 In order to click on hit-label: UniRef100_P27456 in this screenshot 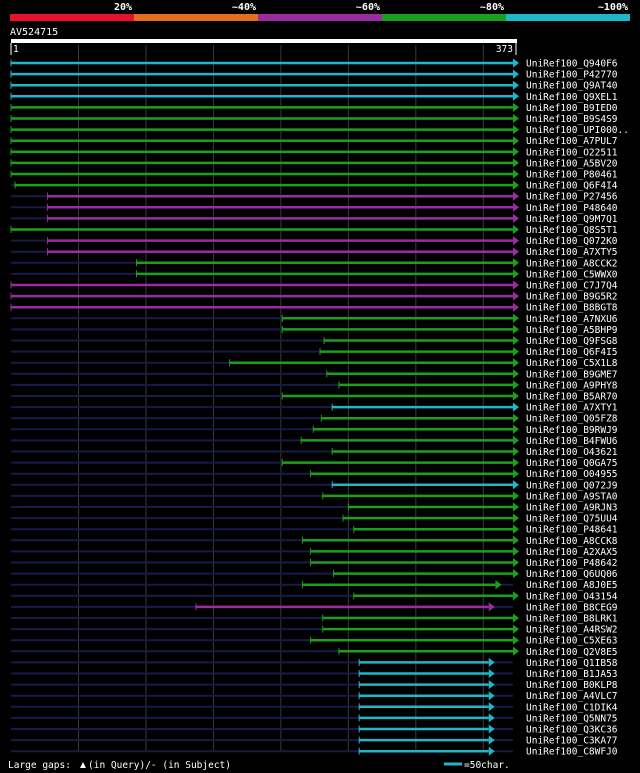, I will do `click(572, 197)`.